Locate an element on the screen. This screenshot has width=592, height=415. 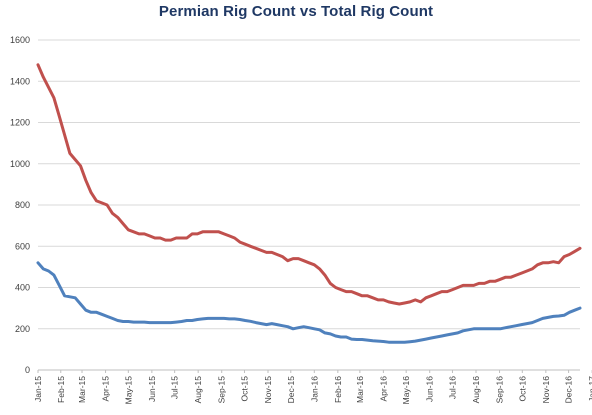
x-tick-label: Jan-16 is located at coordinates (314, 389).